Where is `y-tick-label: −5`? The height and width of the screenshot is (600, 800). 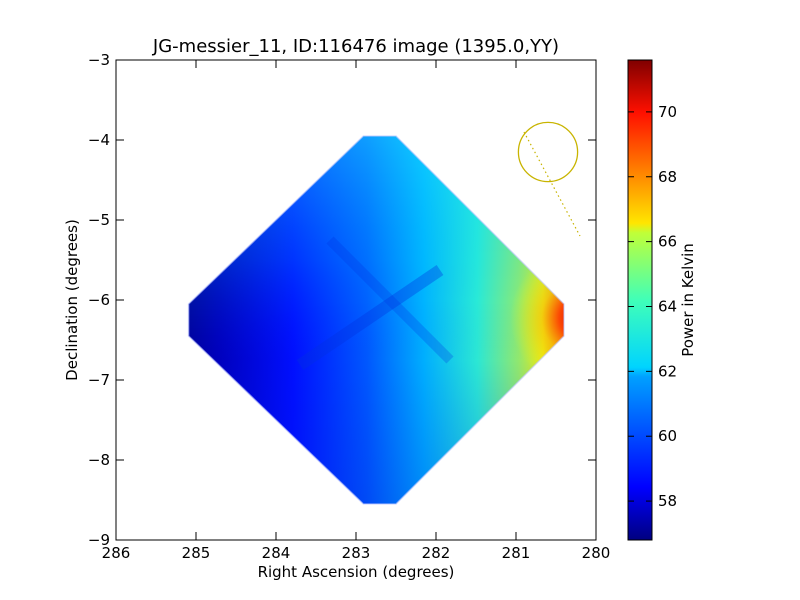 y-tick-label: −5 is located at coordinates (99, 220).